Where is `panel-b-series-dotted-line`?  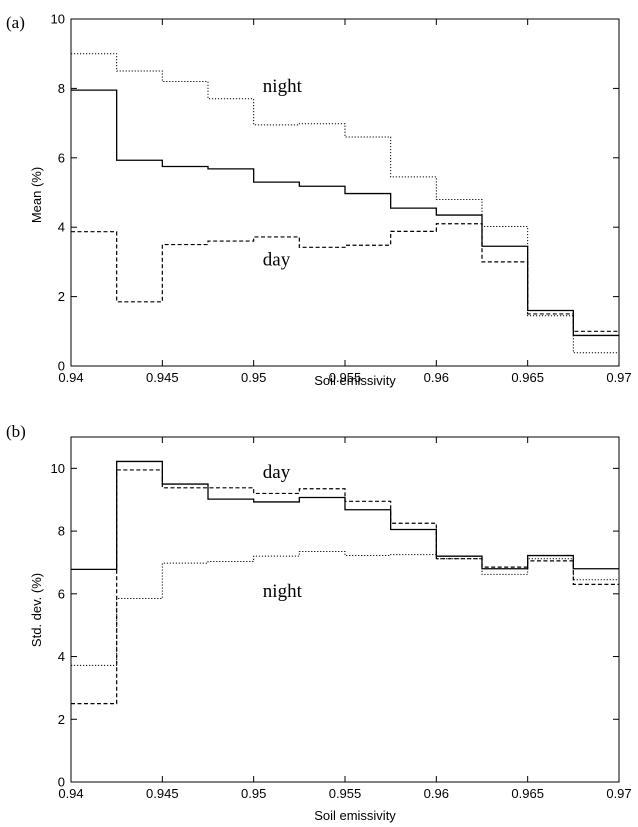
panel-b-series-dotted-line is located at coordinates (345, 608).